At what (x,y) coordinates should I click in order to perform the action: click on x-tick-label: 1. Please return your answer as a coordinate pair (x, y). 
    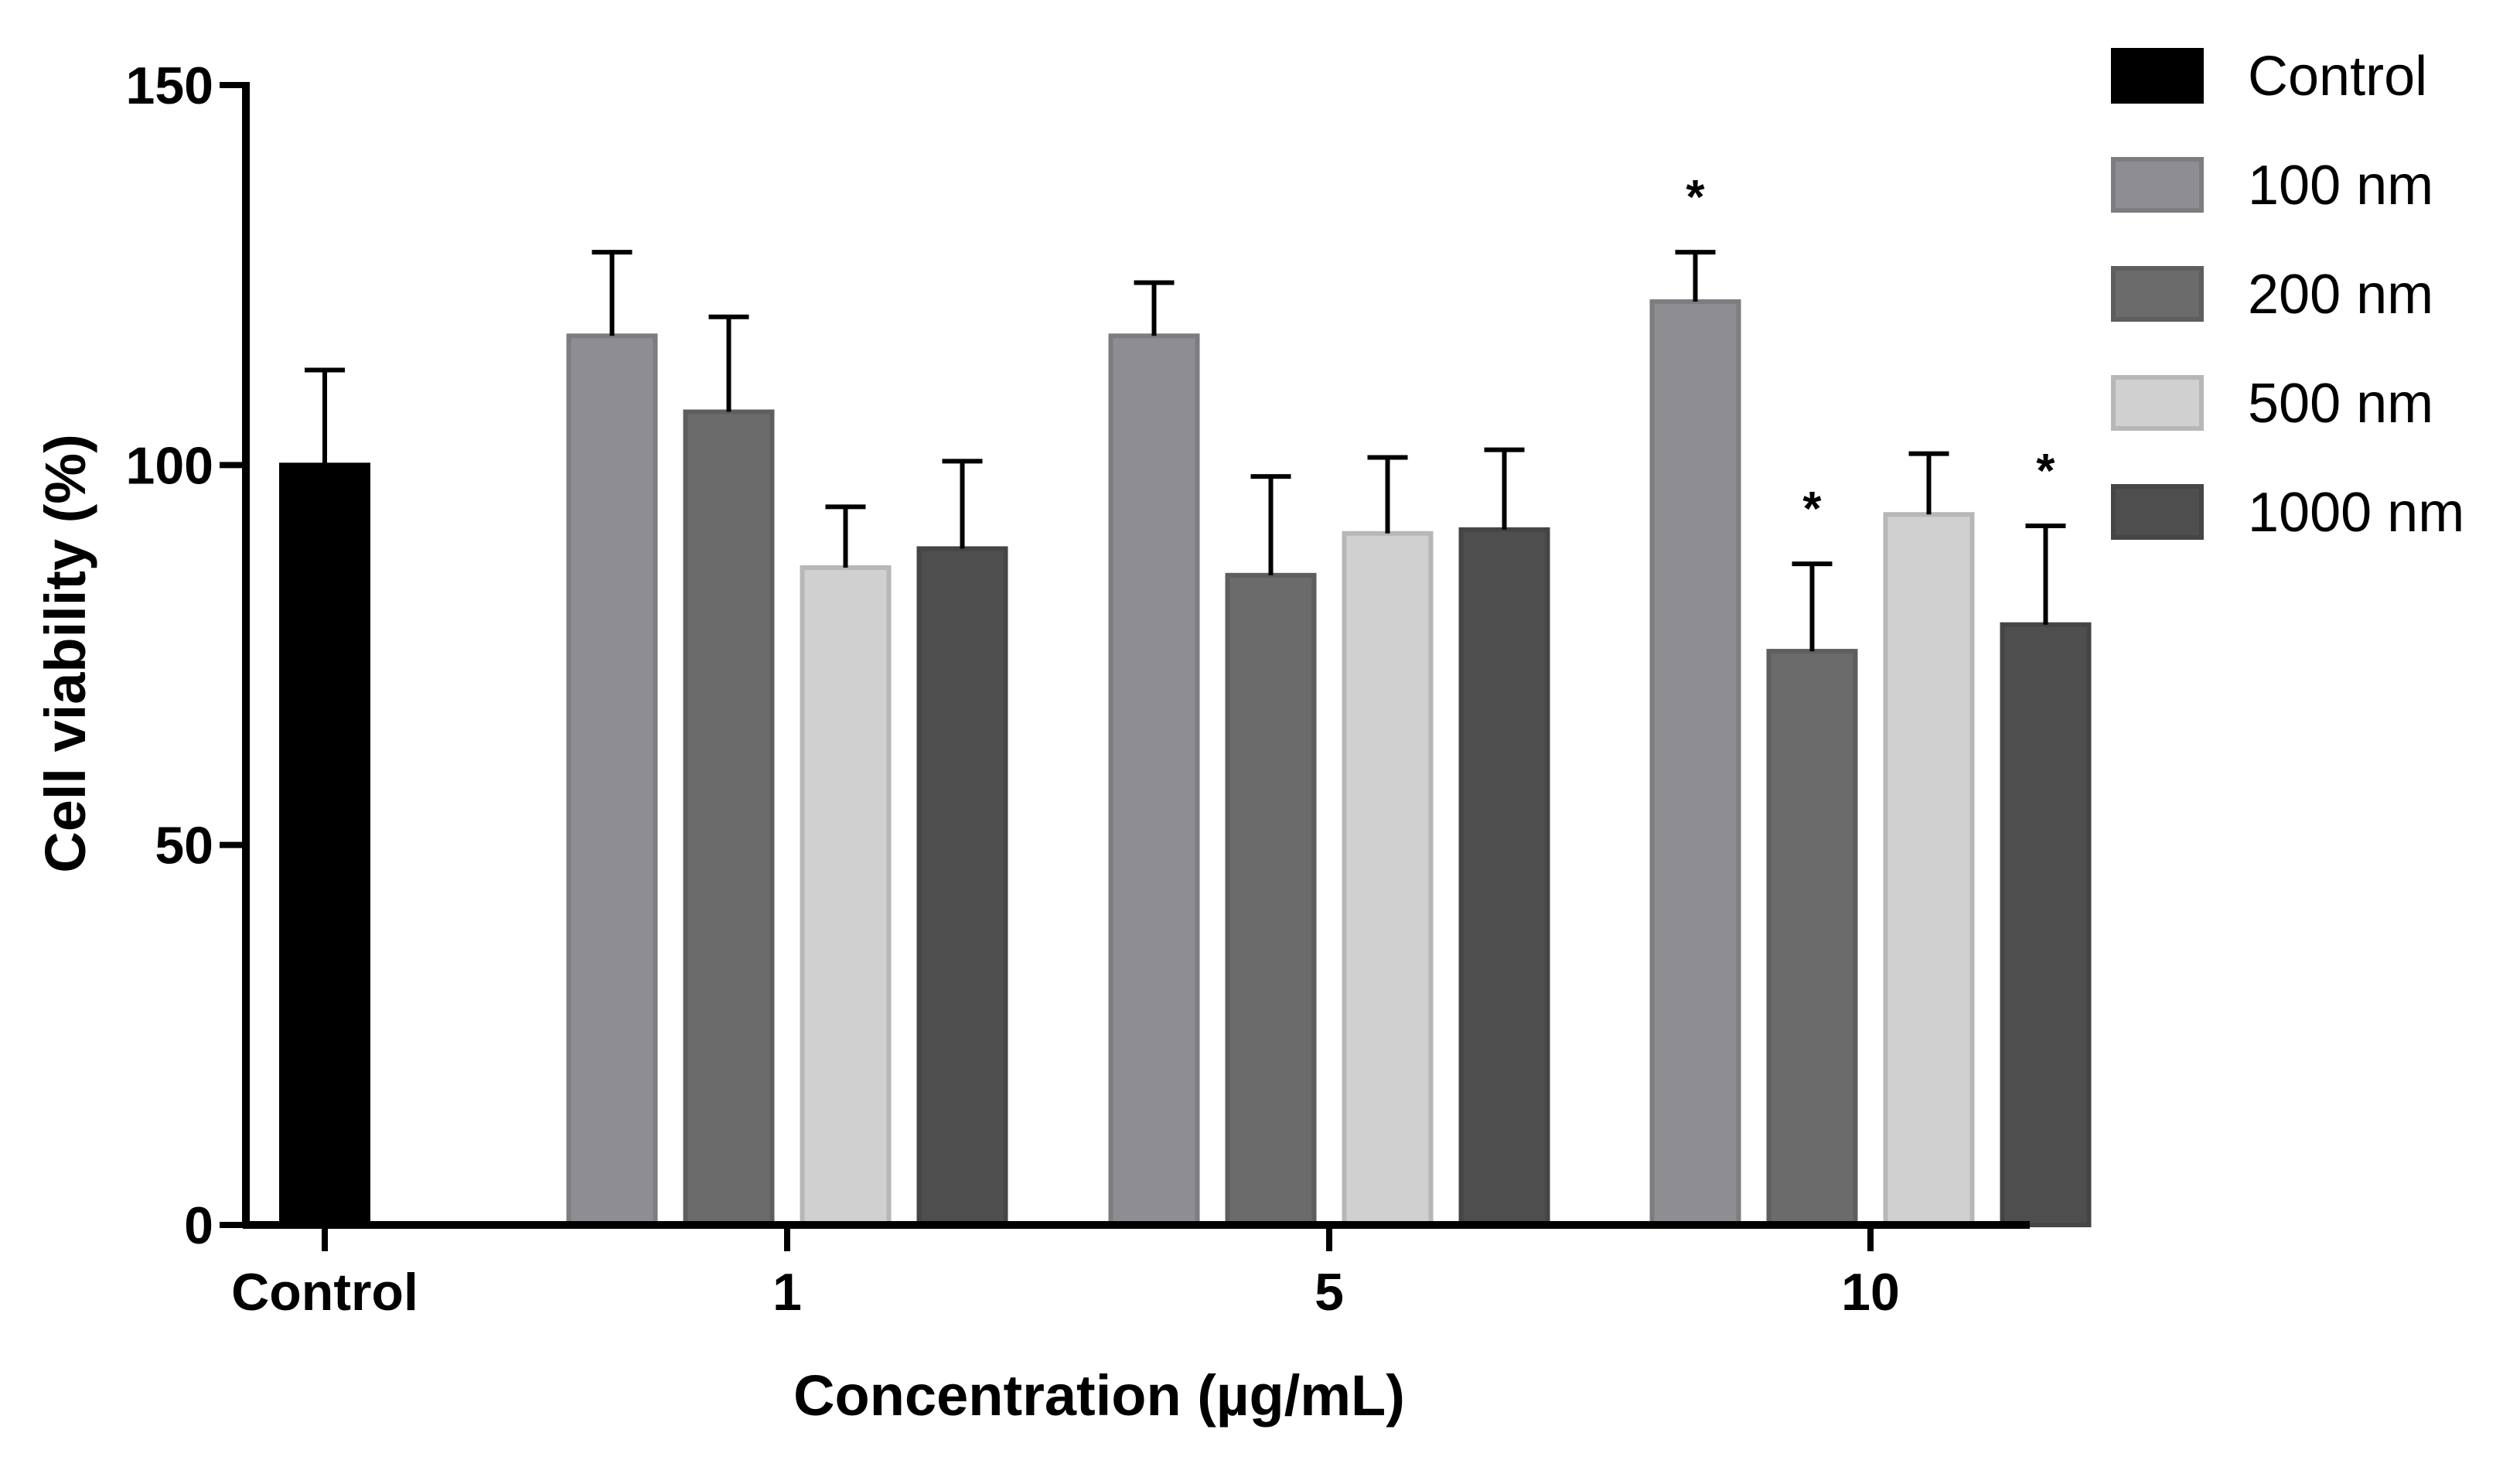
    Looking at the image, I should click on (787, 1292).